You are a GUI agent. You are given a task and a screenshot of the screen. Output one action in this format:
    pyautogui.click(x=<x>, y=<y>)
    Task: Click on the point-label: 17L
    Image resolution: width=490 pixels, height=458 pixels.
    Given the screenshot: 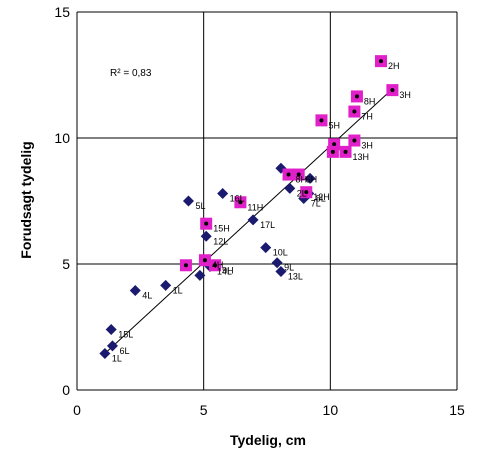 What is the action you would take?
    pyautogui.click(x=267, y=225)
    